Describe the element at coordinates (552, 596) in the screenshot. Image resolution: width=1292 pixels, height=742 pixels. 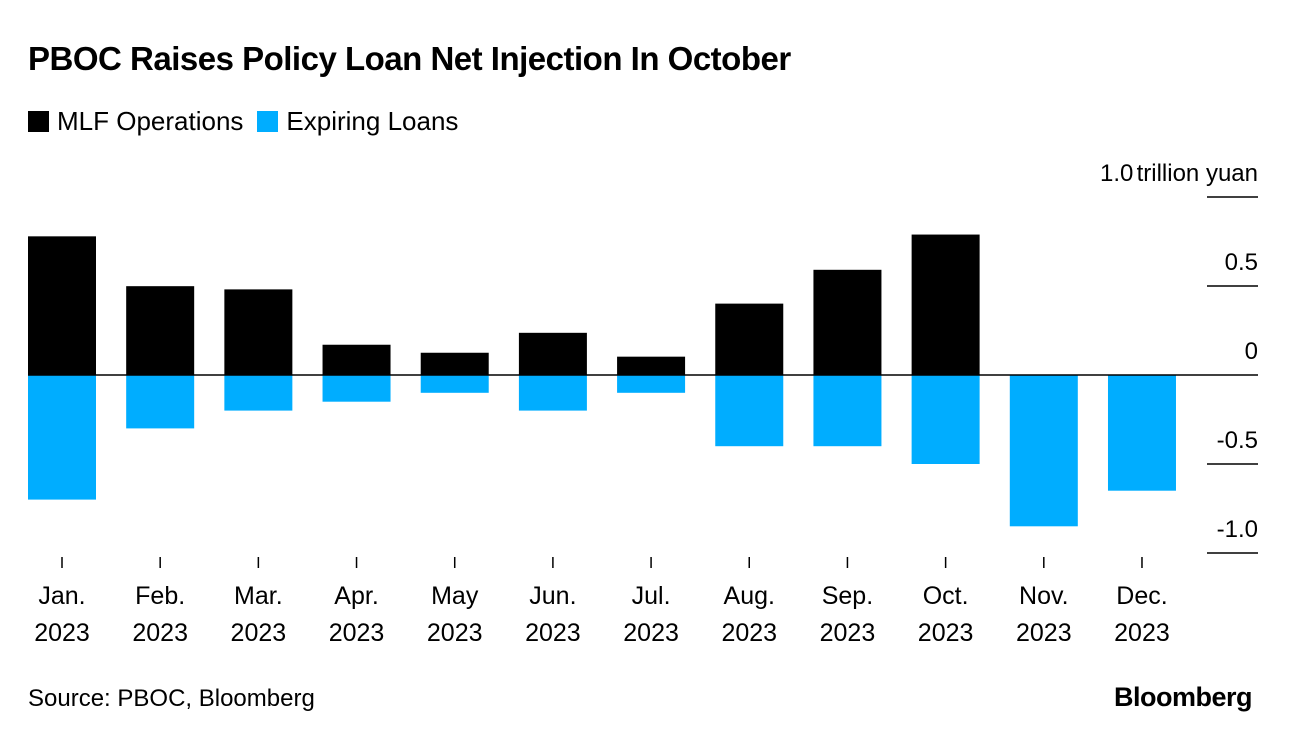
I see `x-tick-label: Jun.` at that location.